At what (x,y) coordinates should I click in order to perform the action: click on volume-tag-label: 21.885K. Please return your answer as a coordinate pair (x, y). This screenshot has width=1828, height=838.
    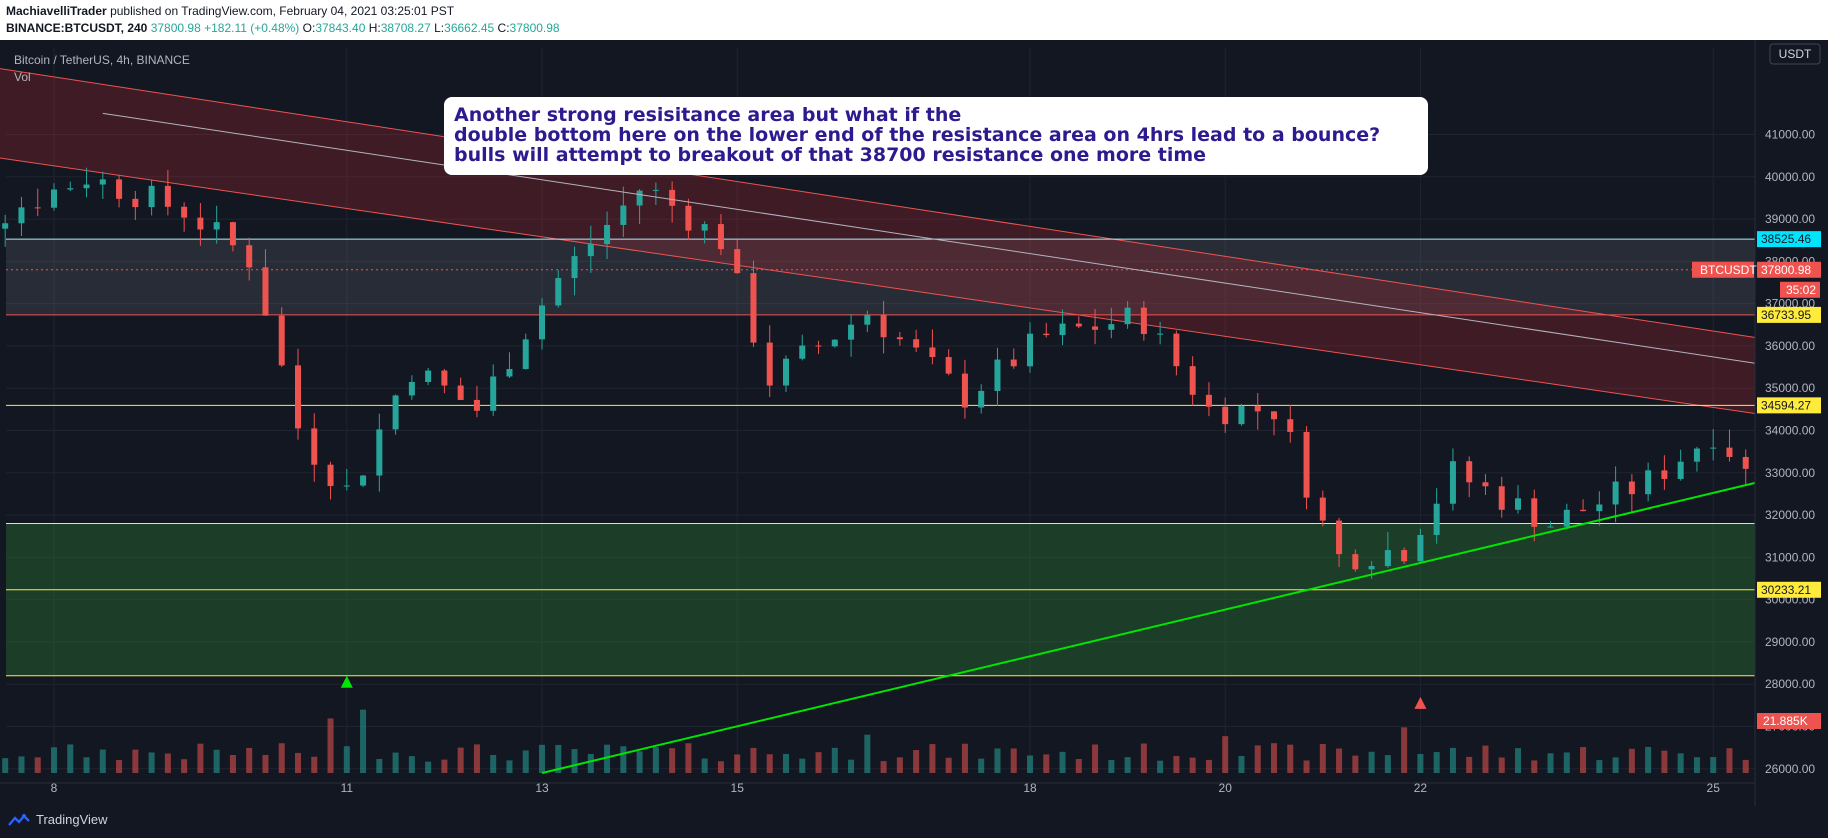
    Looking at the image, I should click on (1785, 721).